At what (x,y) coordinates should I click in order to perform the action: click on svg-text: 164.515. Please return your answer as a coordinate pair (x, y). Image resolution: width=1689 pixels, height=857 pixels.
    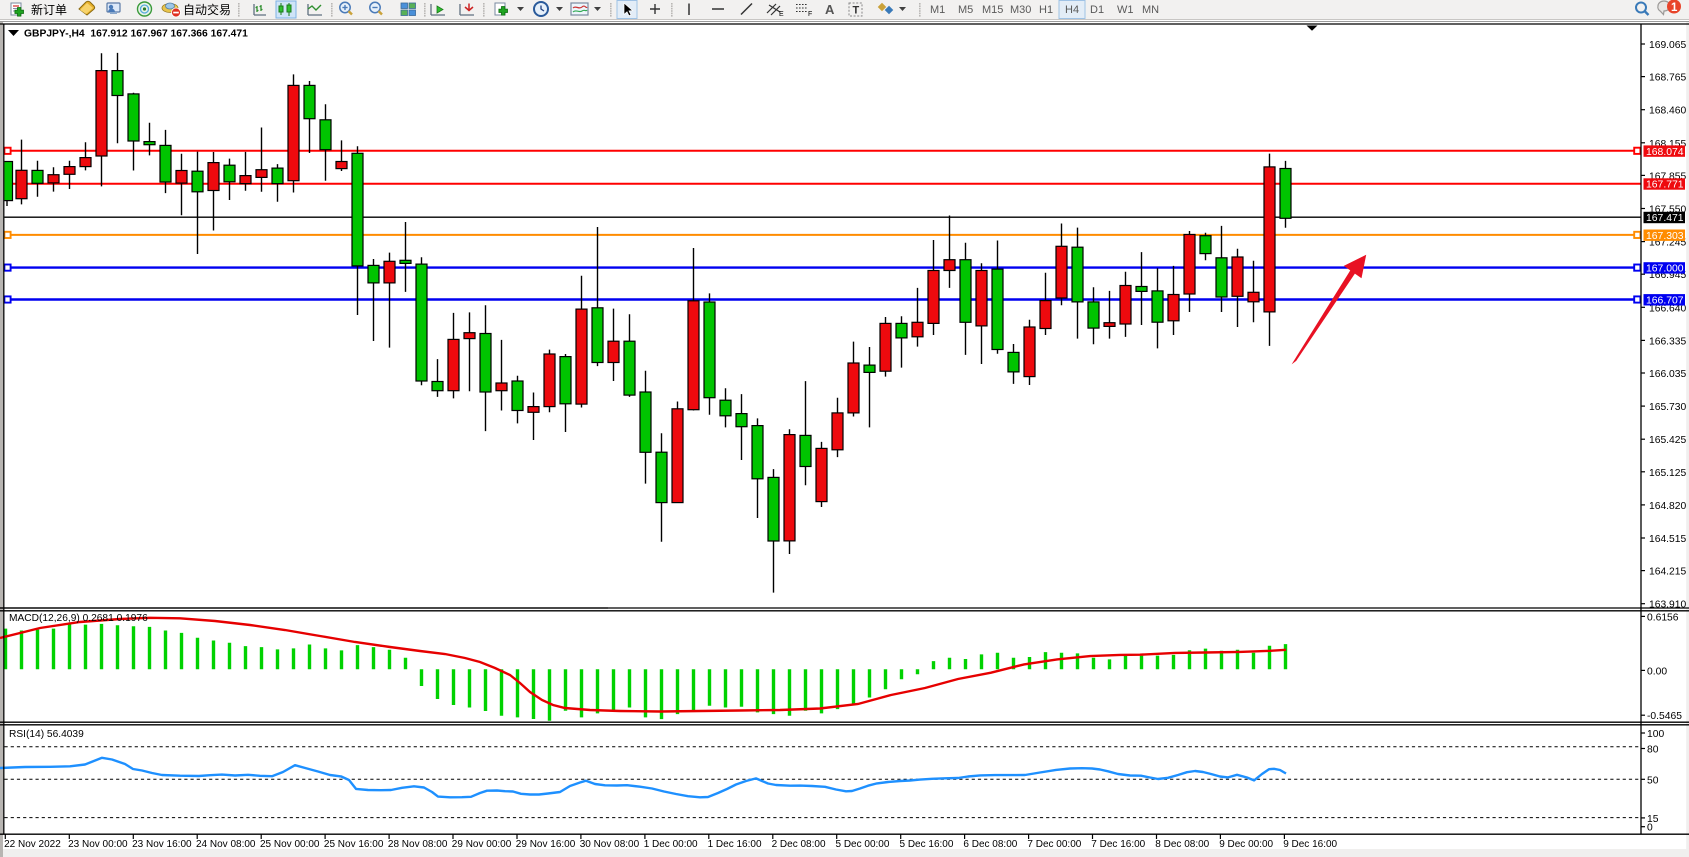
    Looking at the image, I should click on (1667, 539).